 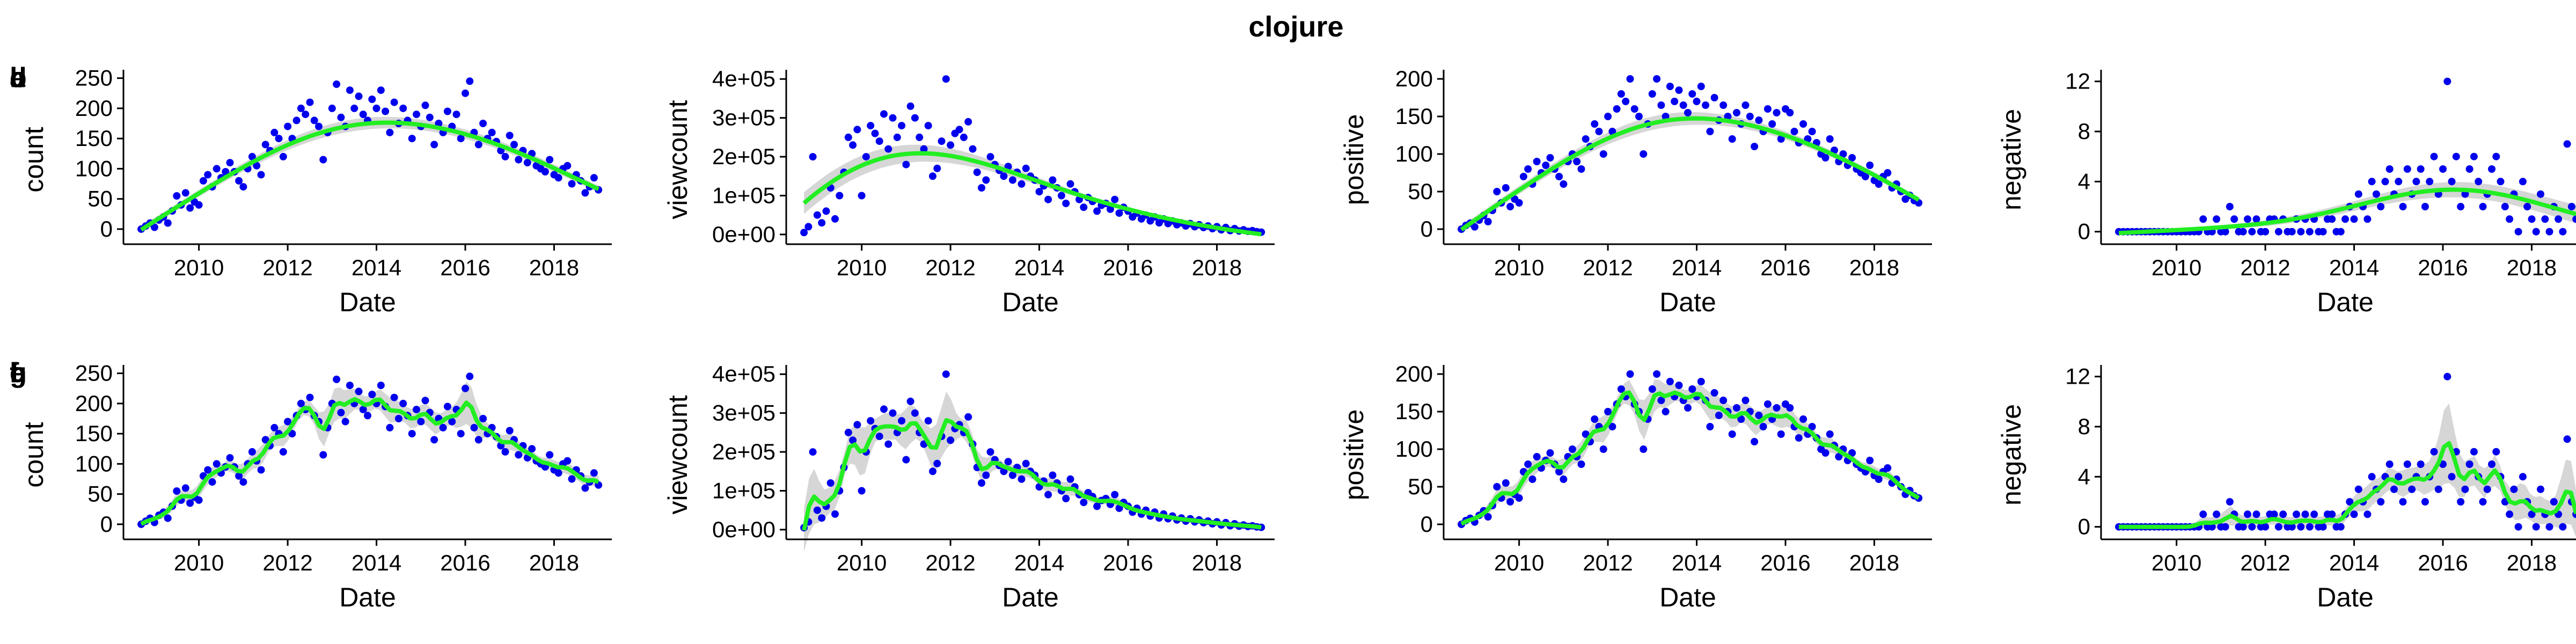 What do you see at coordinates (743, 451) in the screenshot?
I see `y-tick-label: 2e+05` at bounding box center [743, 451].